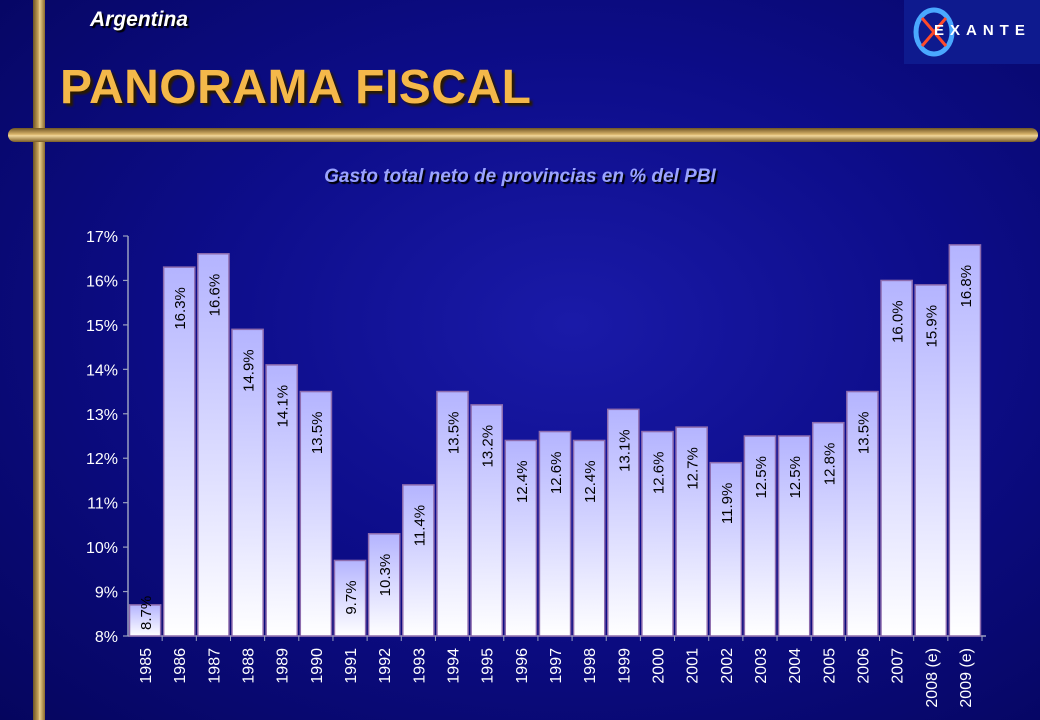  Describe the element at coordinates (488, 446) in the screenshot. I see `data-label: 13.2%` at that location.